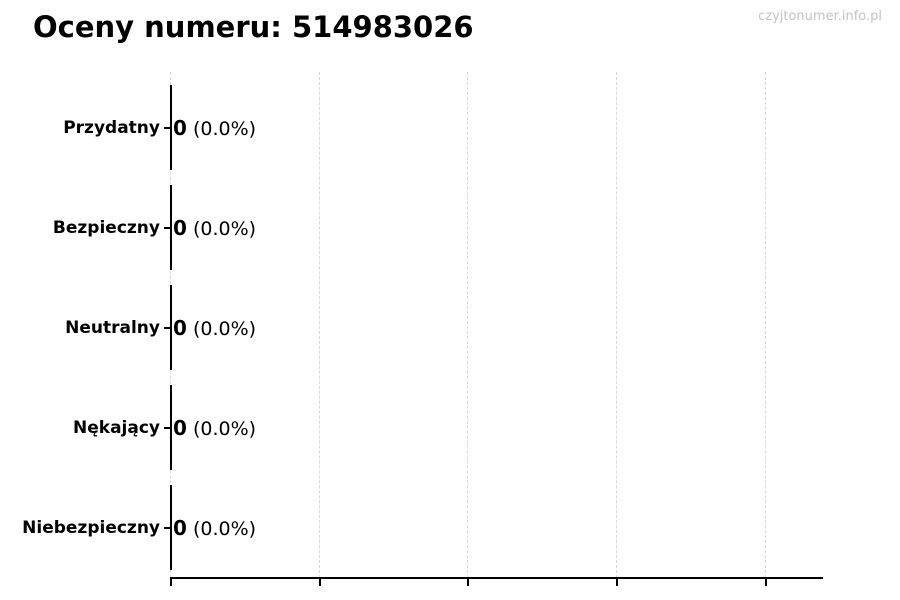 The image size is (900, 600). I want to click on y-axis-tick-nekajacy, so click(167, 428).